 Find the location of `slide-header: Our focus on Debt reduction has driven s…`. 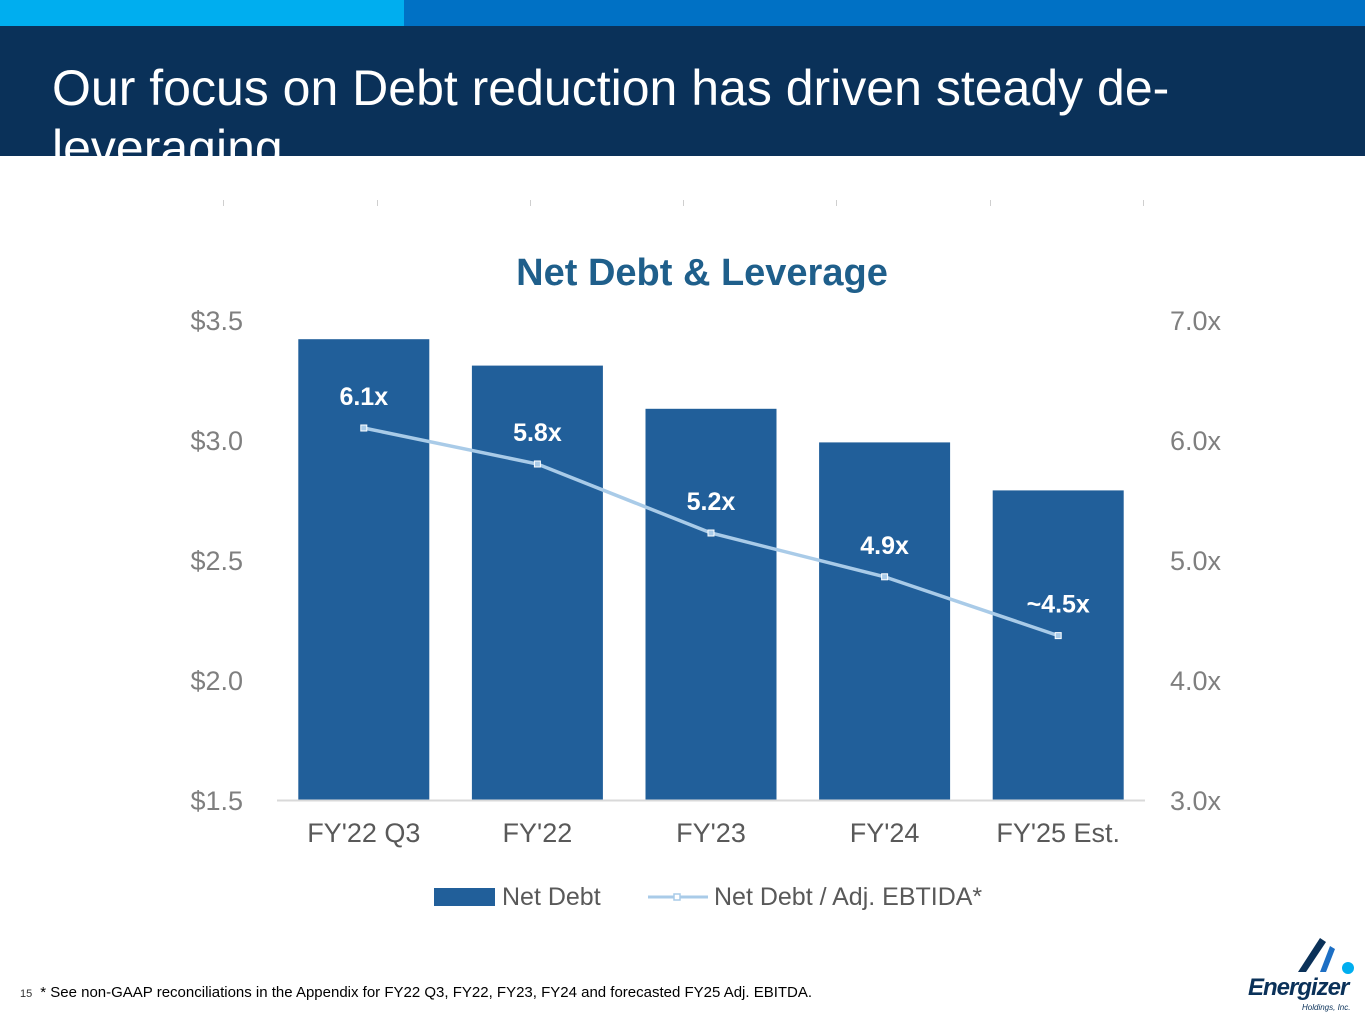

slide-header: Our focus on Debt reduction has driven s… is located at coordinates (682, 101).